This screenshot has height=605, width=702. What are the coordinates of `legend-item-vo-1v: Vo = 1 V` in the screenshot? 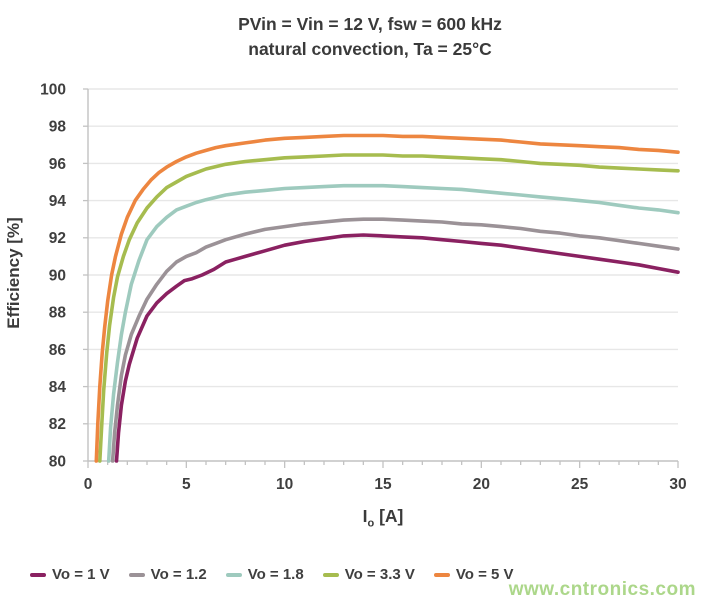 It's located at (70, 574).